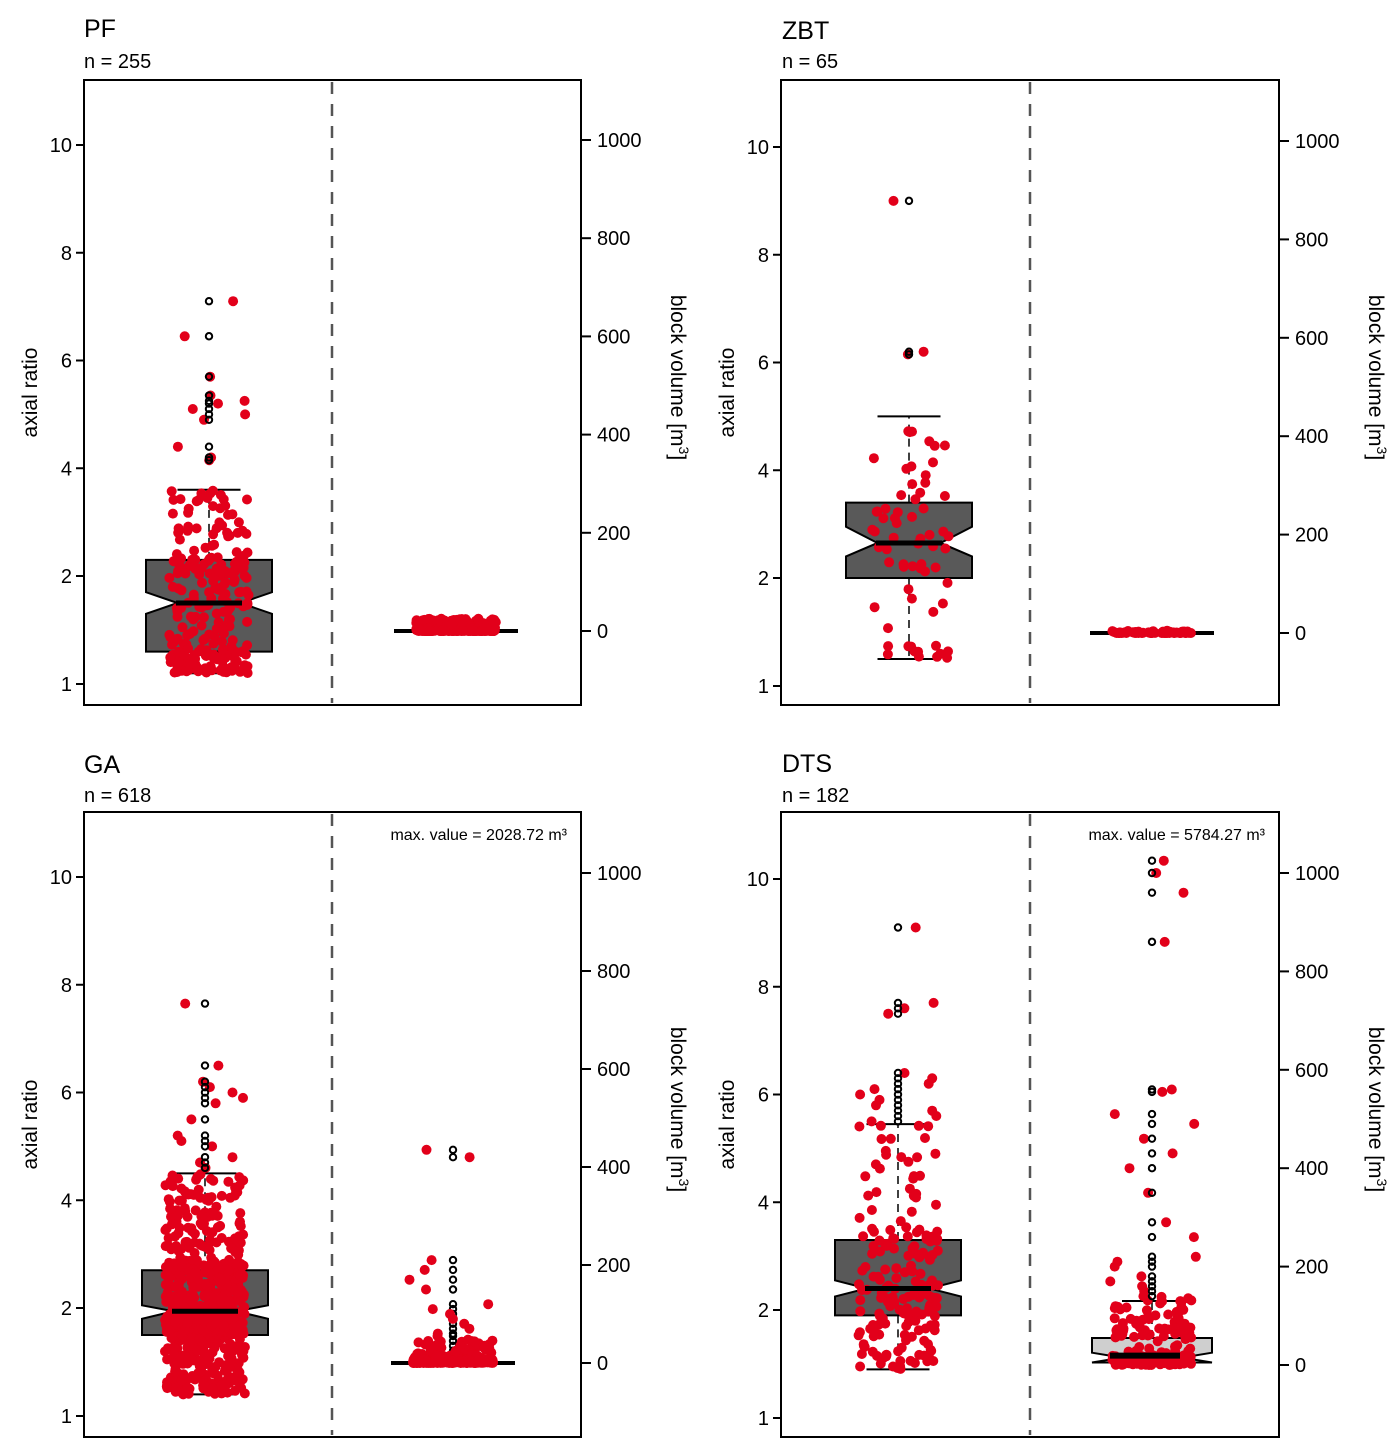  What do you see at coordinates (909, 540) in the screenshot?
I see `axial-ratio-box-body` at bounding box center [909, 540].